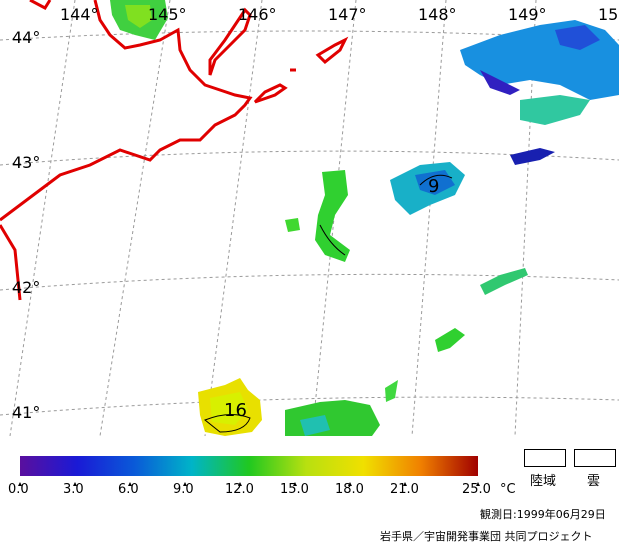  Describe the element at coordinates (128, 489) in the screenshot. I see `scale-tick-6: 6.0` at that location.